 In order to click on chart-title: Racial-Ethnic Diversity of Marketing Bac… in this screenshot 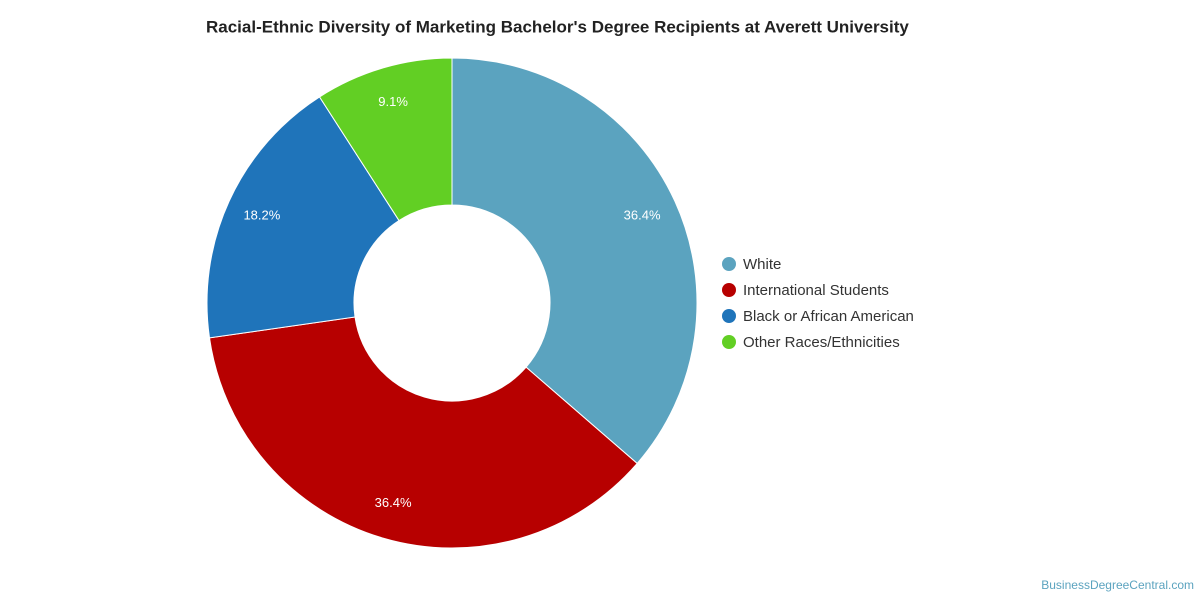, I will do `click(557, 26)`.